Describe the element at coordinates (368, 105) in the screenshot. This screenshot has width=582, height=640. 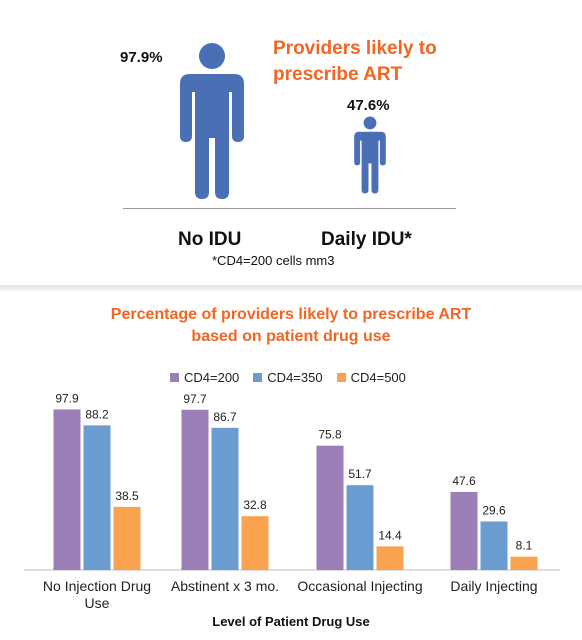
I see `daily-idu-percent: 47.6%` at that location.